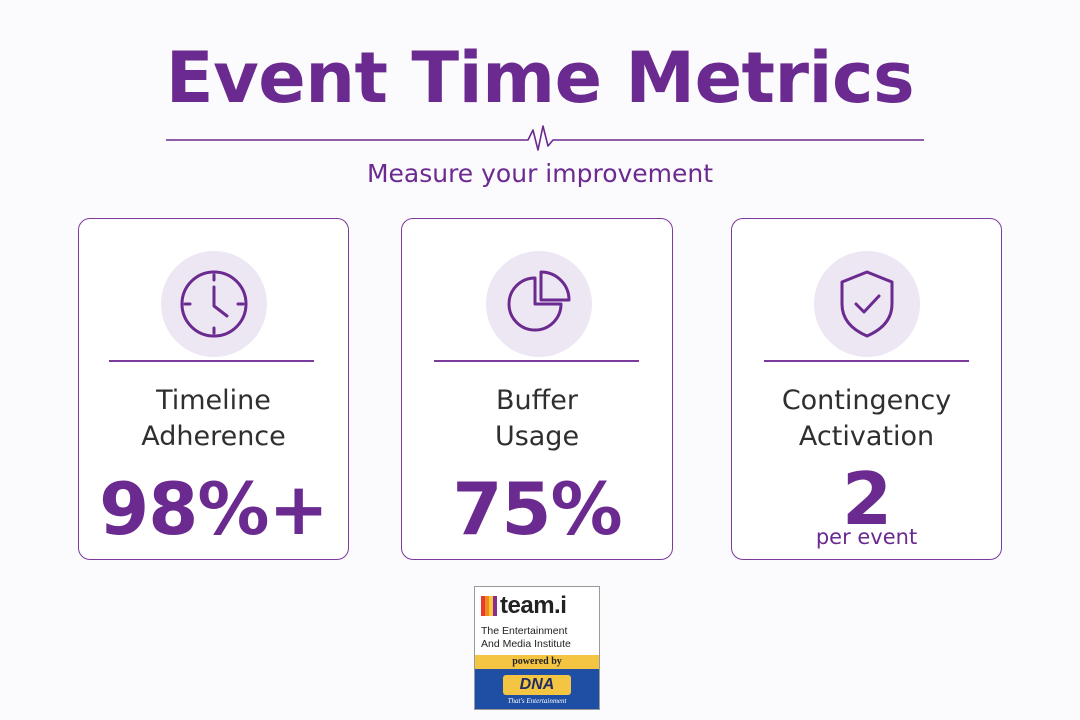  I want to click on card-value: 75%, so click(537, 509).